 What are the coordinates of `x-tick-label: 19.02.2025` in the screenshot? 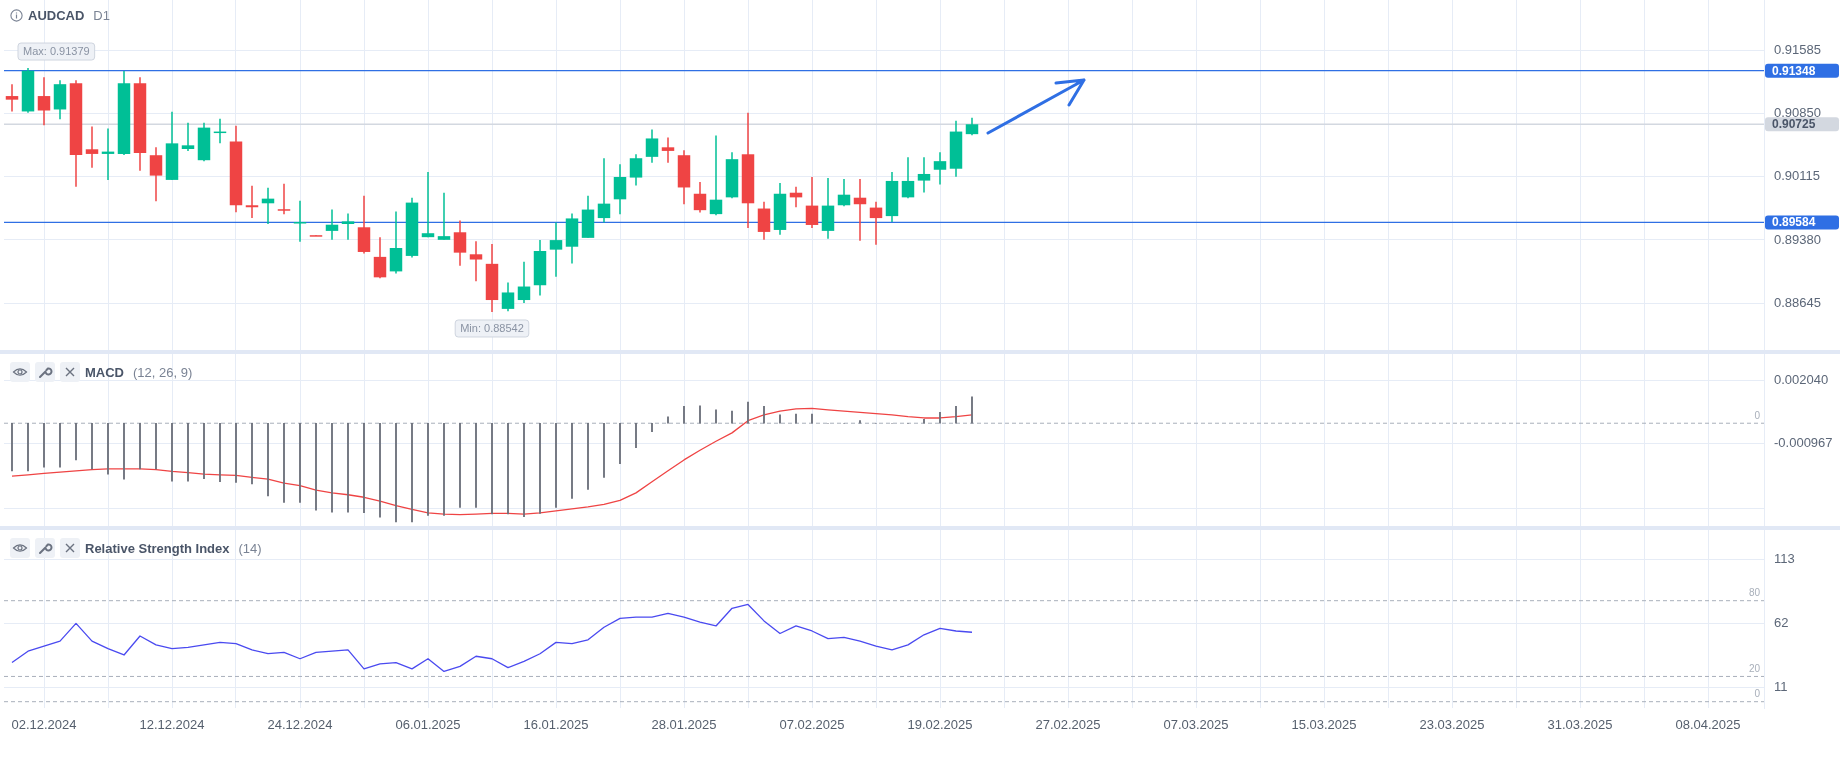 It's located at (940, 725).